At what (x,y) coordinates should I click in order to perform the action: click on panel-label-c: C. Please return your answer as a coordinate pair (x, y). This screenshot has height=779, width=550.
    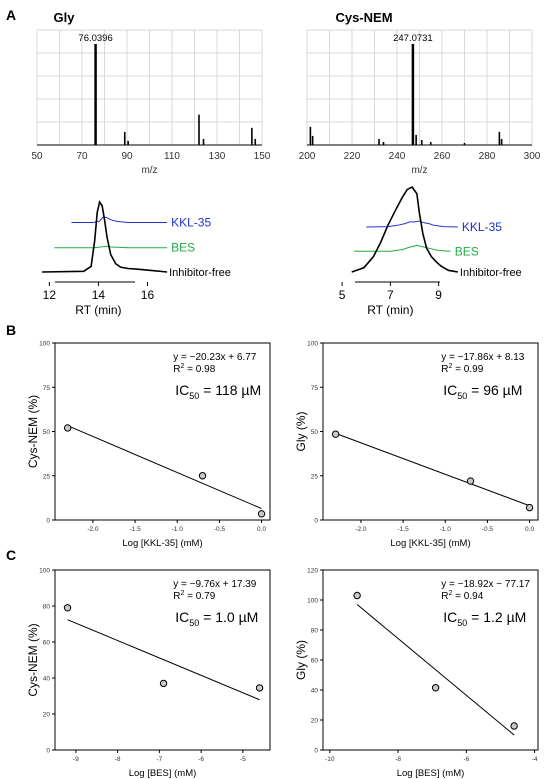
    Looking at the image, I should click on (11, 555).